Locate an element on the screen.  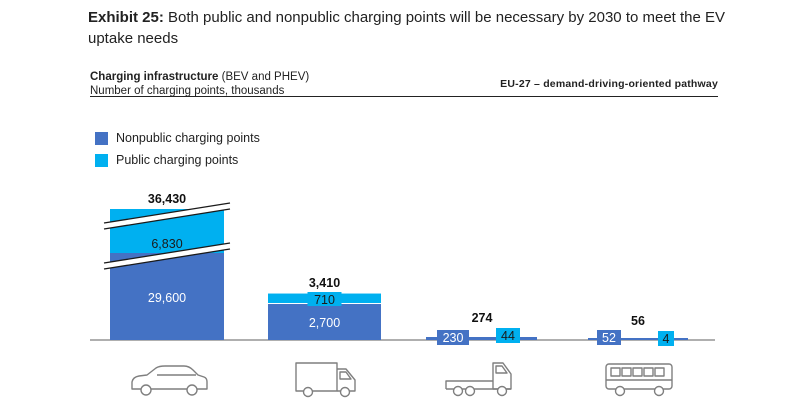
total-label-bus: 56 is located at coordinates (638, 321).